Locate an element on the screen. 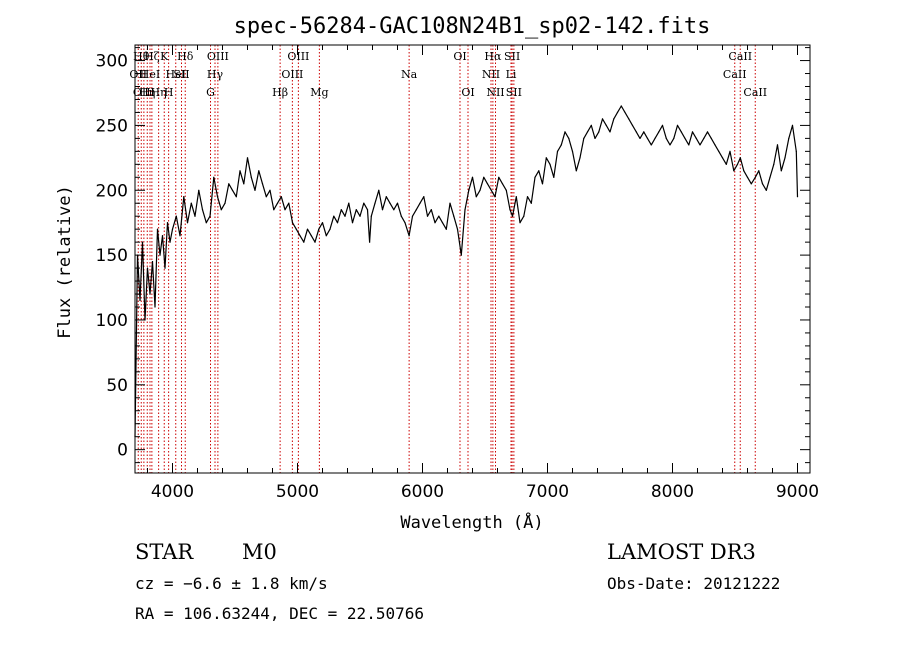 The image size is (900, 649). line-label-16: OIII is located at coordinates (292, 74).